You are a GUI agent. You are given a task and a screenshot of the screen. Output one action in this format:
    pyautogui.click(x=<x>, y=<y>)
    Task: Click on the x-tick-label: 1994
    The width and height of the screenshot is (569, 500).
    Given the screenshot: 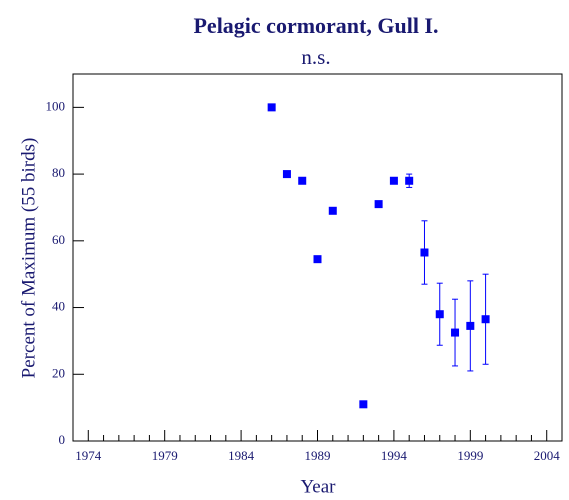 What is the action you would take?
    pyautogui.click(x=394, y=455)
    